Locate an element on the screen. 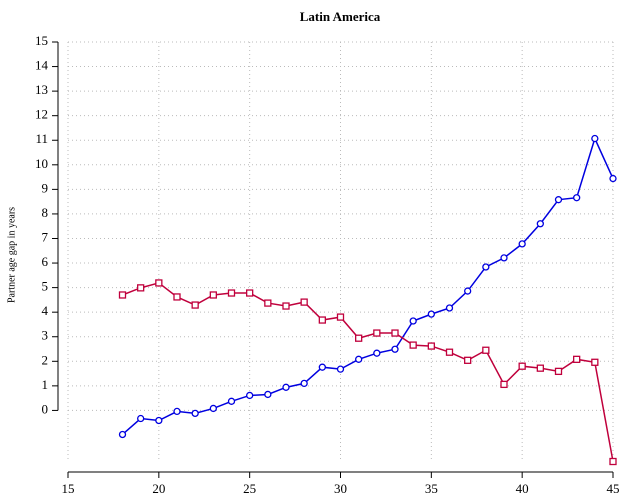 The image size is (622, 502). y-tick-label: 10 is located at coordinates (41, 163).